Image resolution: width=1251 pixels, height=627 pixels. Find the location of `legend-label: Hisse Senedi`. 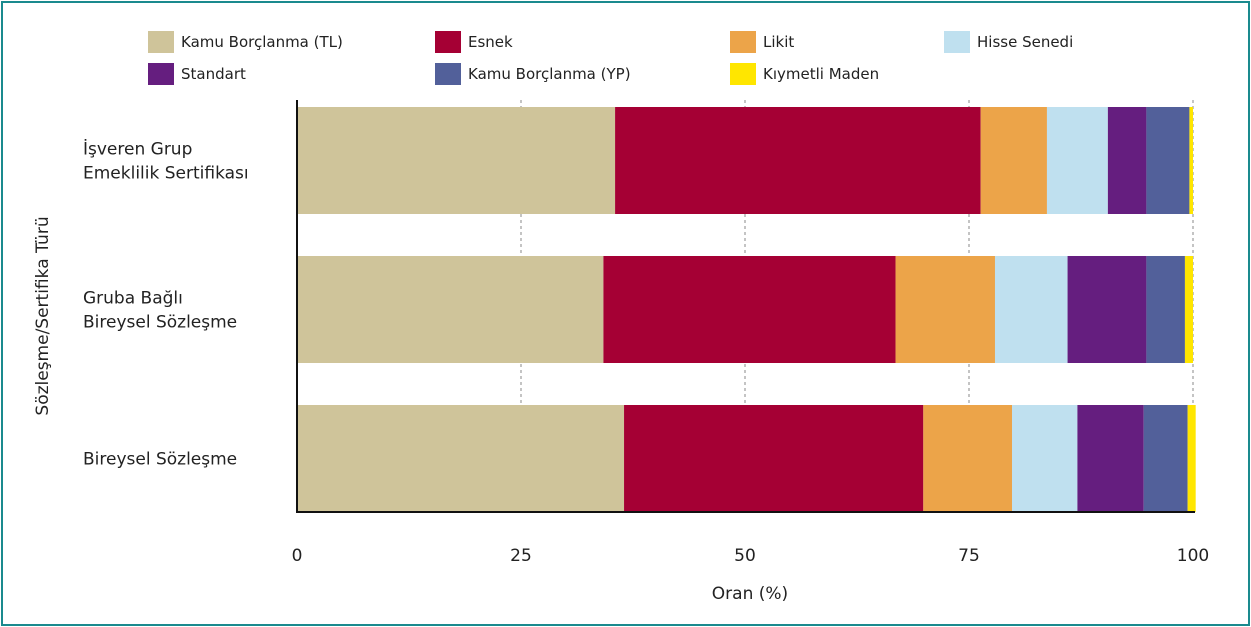

legend-label: Hisse Senedi is located at coordinates (1025, 42).